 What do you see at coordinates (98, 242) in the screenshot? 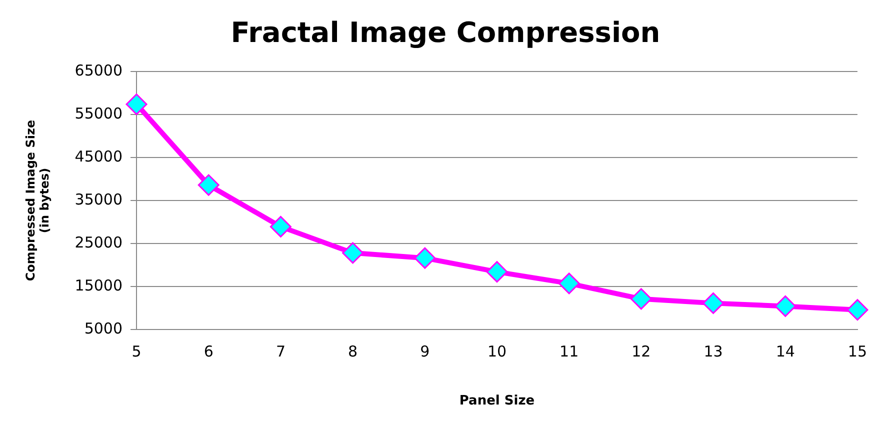
I see `y-tick-label: 25000` at bounding box center [98, 242].